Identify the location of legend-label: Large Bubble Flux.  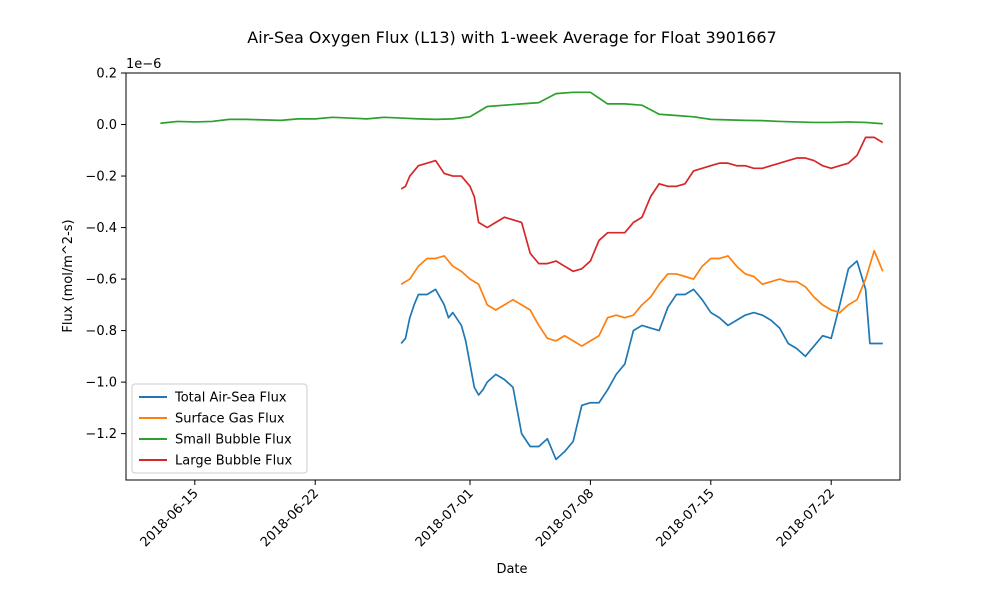
(233, 461).